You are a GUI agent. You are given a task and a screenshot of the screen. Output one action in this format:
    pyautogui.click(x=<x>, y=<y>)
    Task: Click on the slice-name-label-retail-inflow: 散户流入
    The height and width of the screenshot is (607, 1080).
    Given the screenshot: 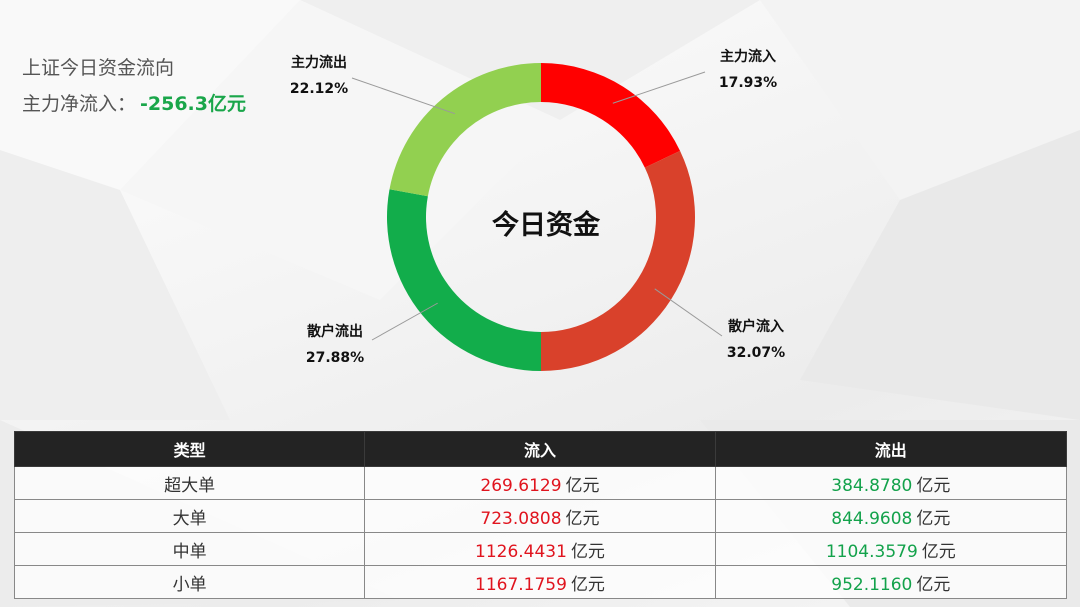 What is the action you would take?
    pyautogui.click(x=756, y=326)
    